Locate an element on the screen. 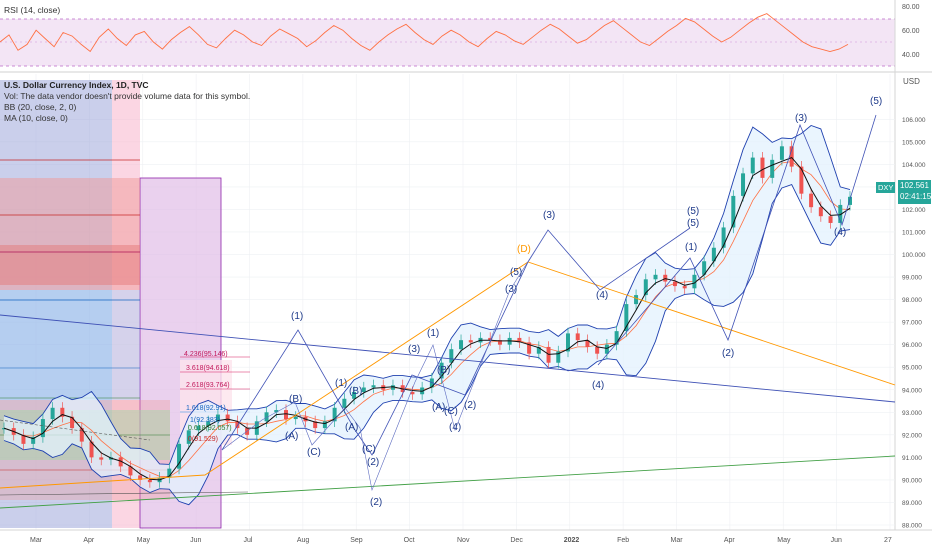  trendline-green is located at coordinates (448, 482).